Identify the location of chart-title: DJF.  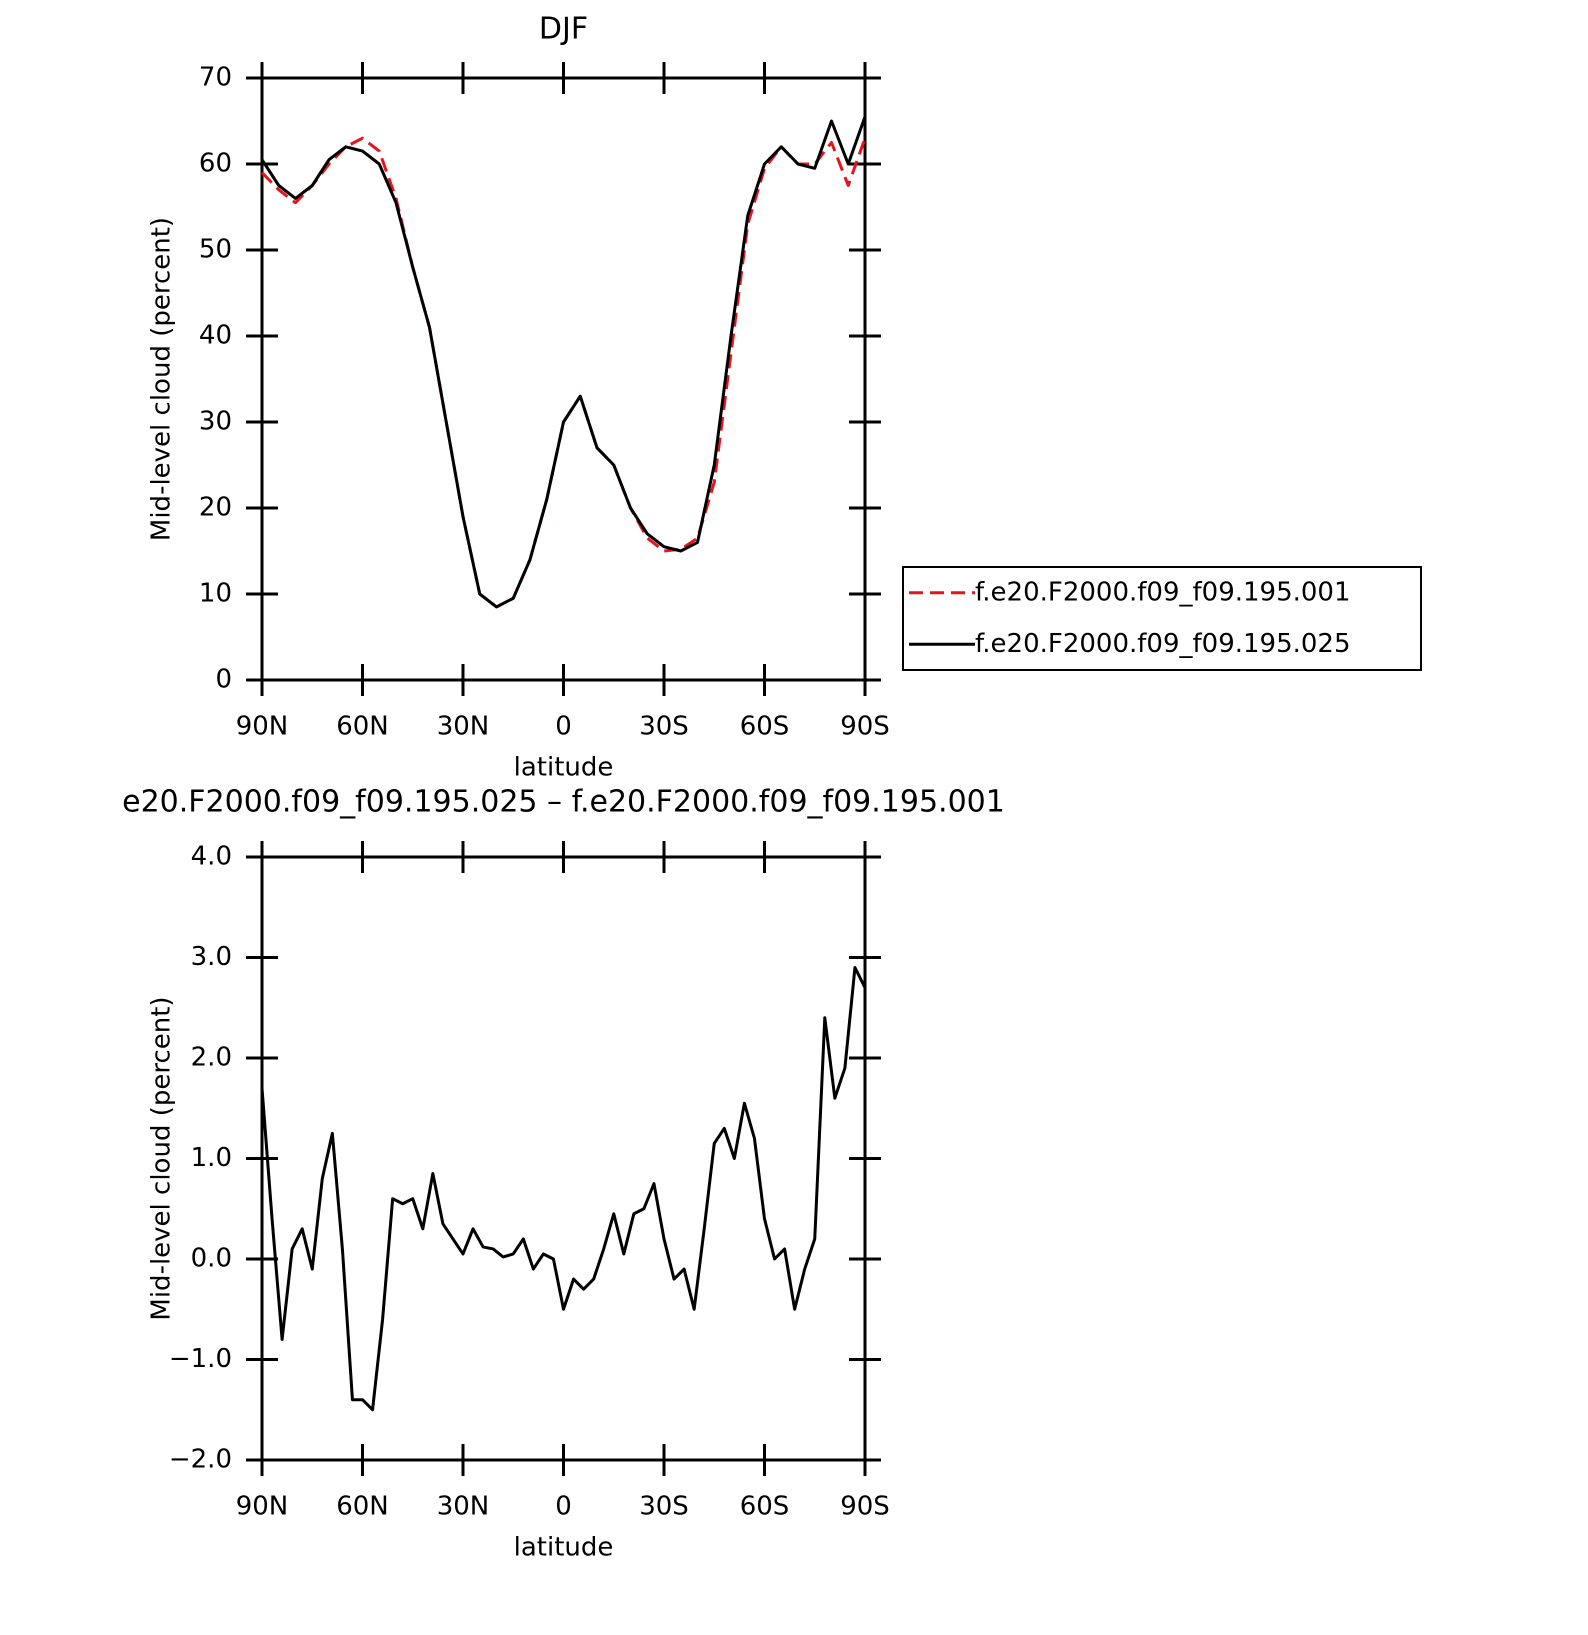
(563, 29).